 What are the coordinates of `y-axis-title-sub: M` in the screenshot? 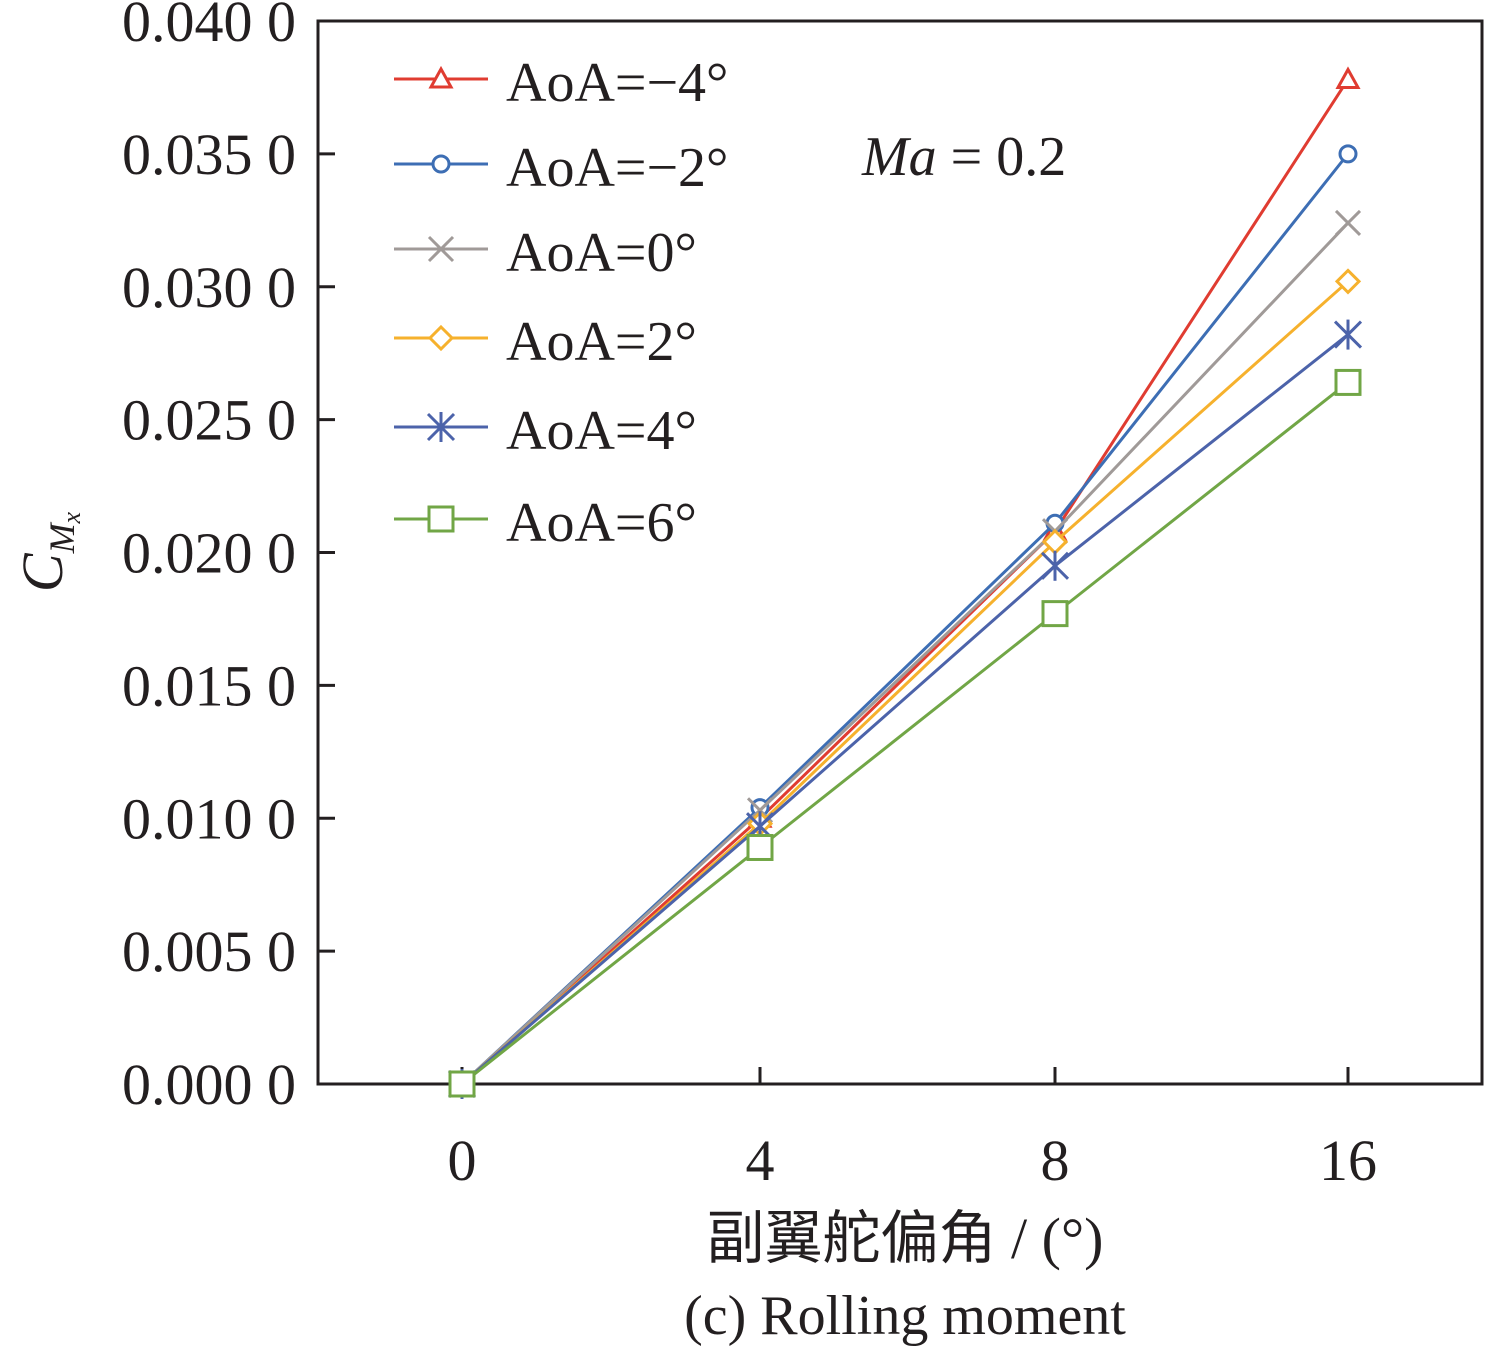 It's located at (62, 537).